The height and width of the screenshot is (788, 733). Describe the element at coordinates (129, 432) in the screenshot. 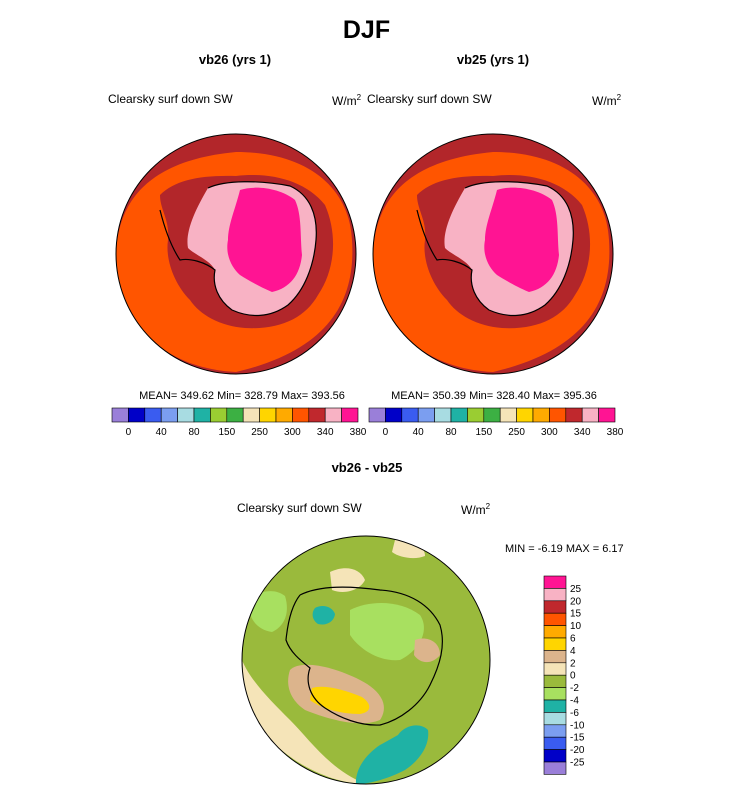

I see `panel1-colorbar-tick-label: 0` at that location.